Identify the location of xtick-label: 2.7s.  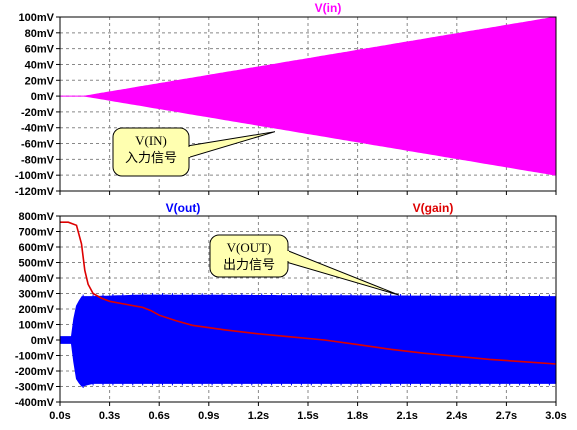
(506, 416).